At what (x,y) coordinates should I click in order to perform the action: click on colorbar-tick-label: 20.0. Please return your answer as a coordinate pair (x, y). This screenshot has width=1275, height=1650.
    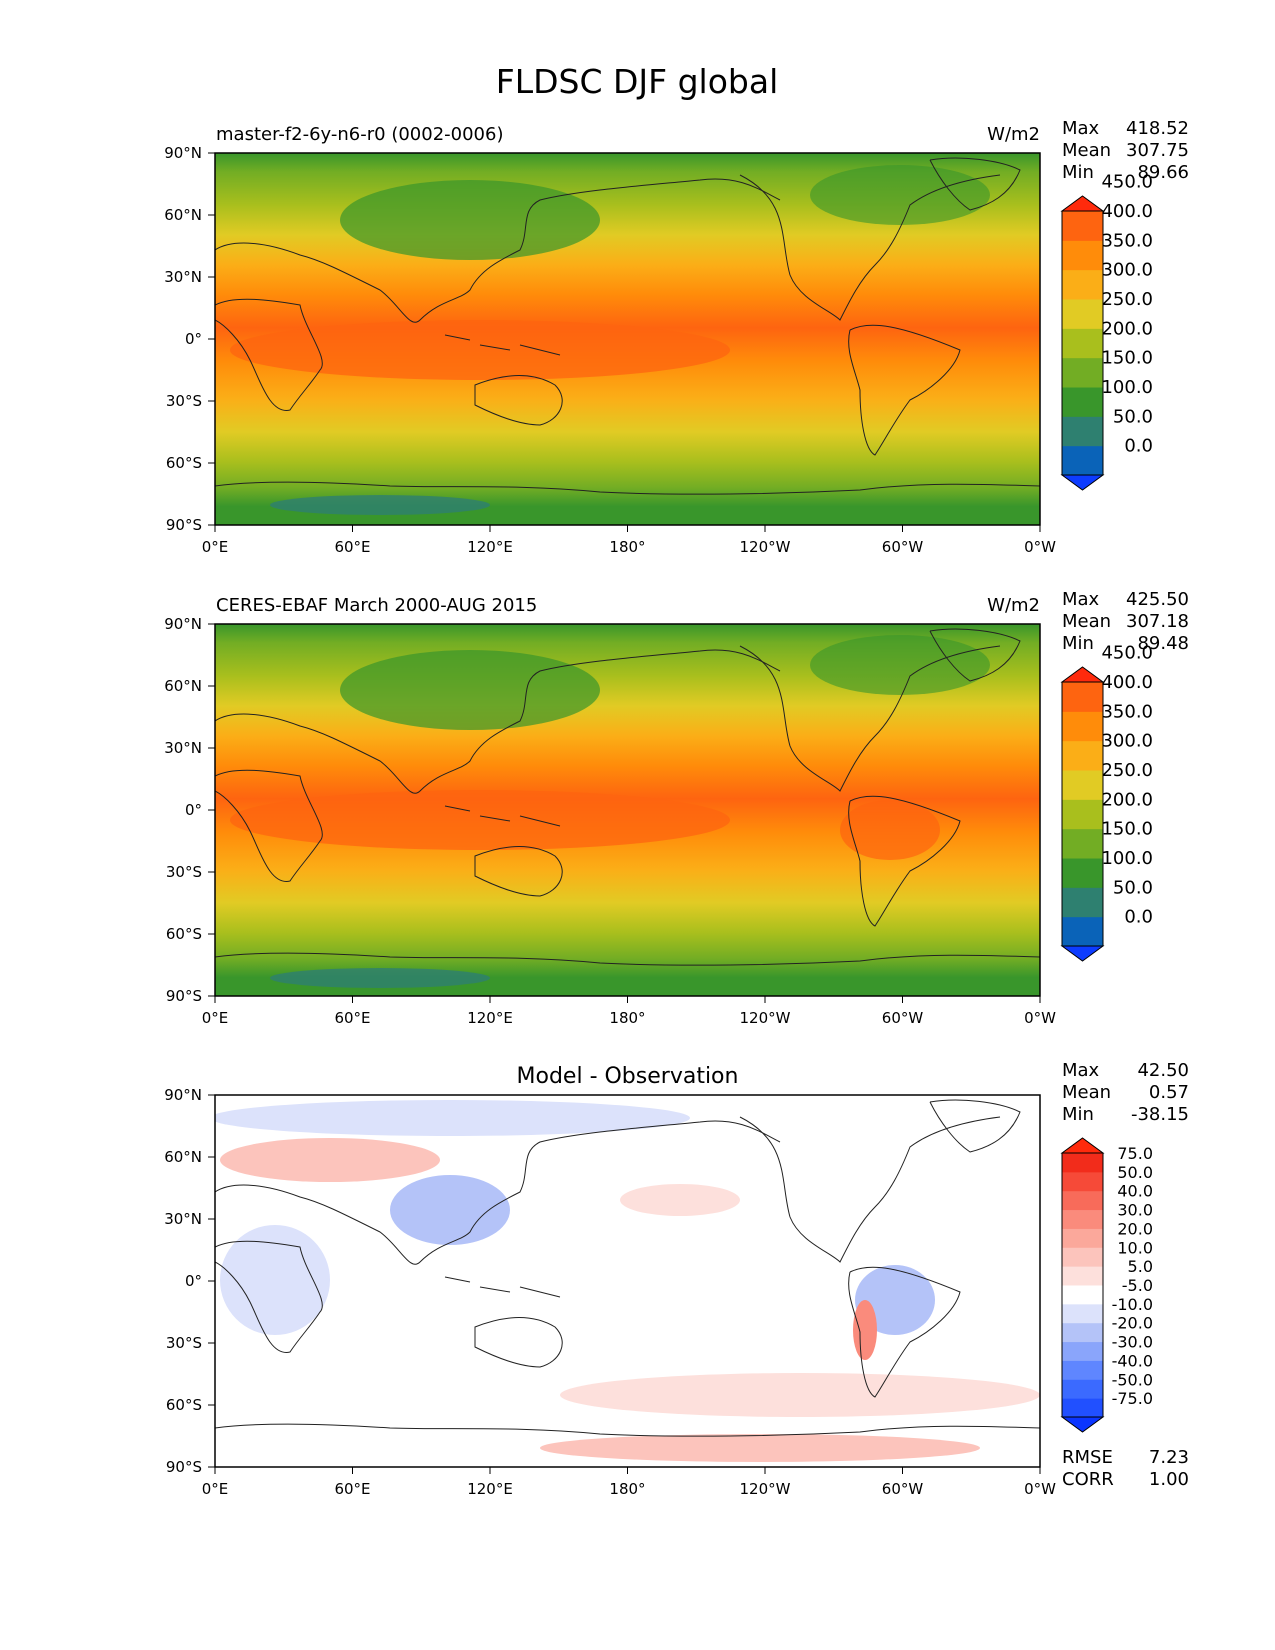
    Looking at the image, I should click on (1135, 1228).